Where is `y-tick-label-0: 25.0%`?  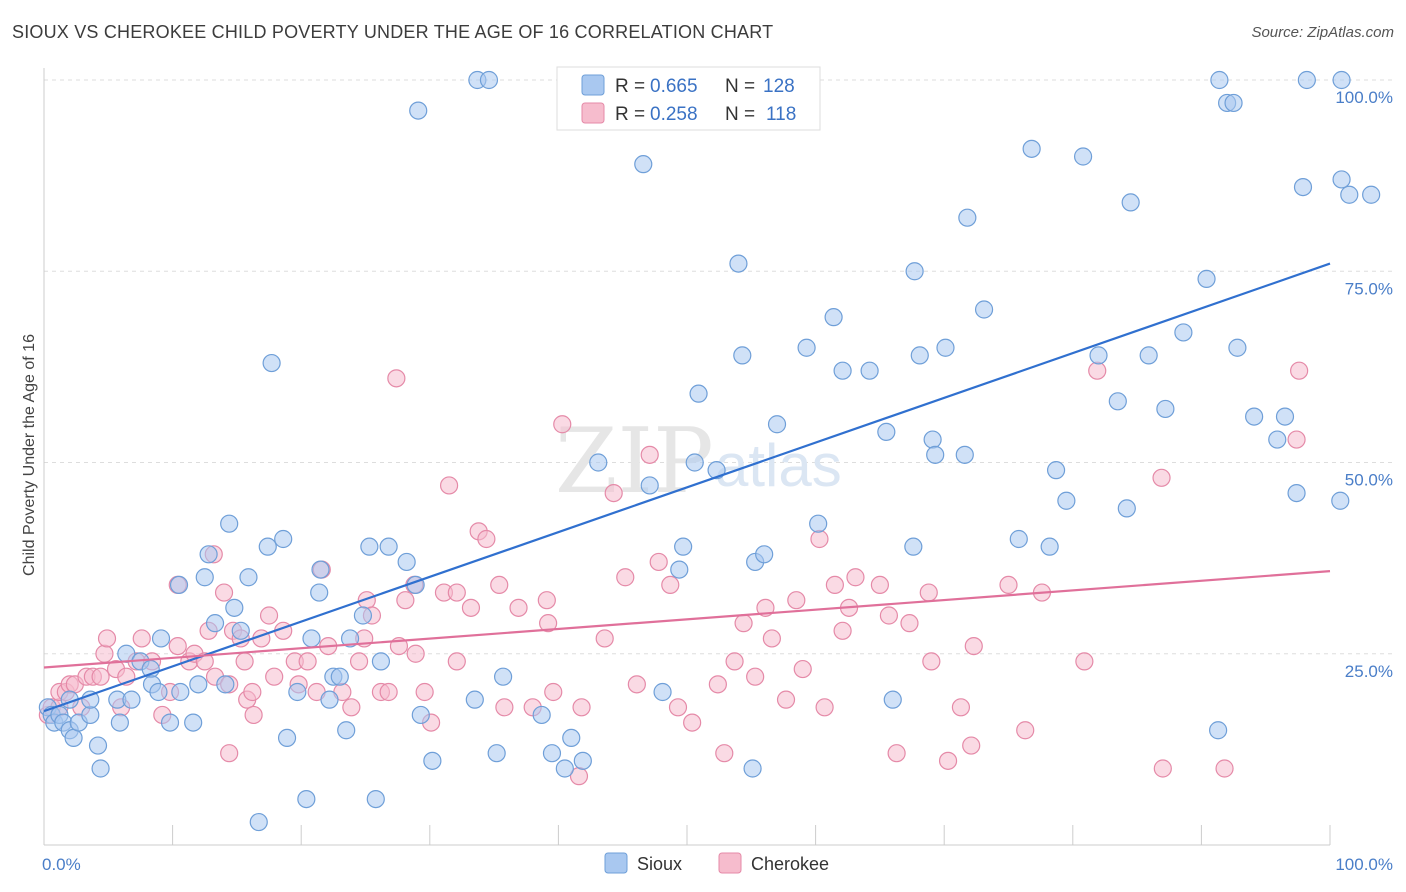 y-tick-label-0: 25.0% is located at coordinates (1369, 671).